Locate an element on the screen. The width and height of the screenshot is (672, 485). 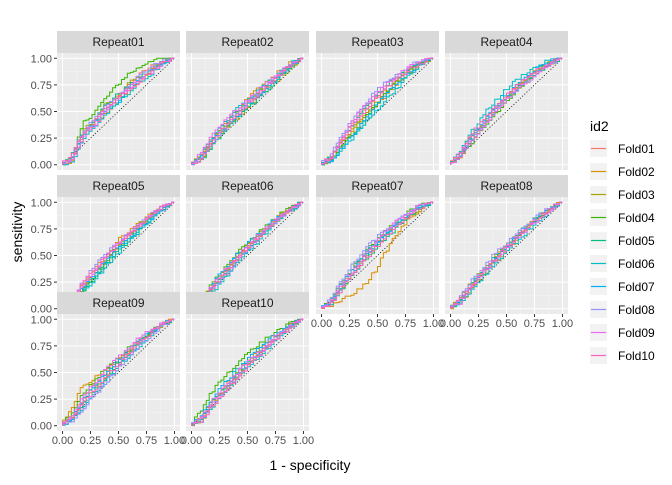
roc-curve-repeat07-fold09 is located at coordinates (377, 255).